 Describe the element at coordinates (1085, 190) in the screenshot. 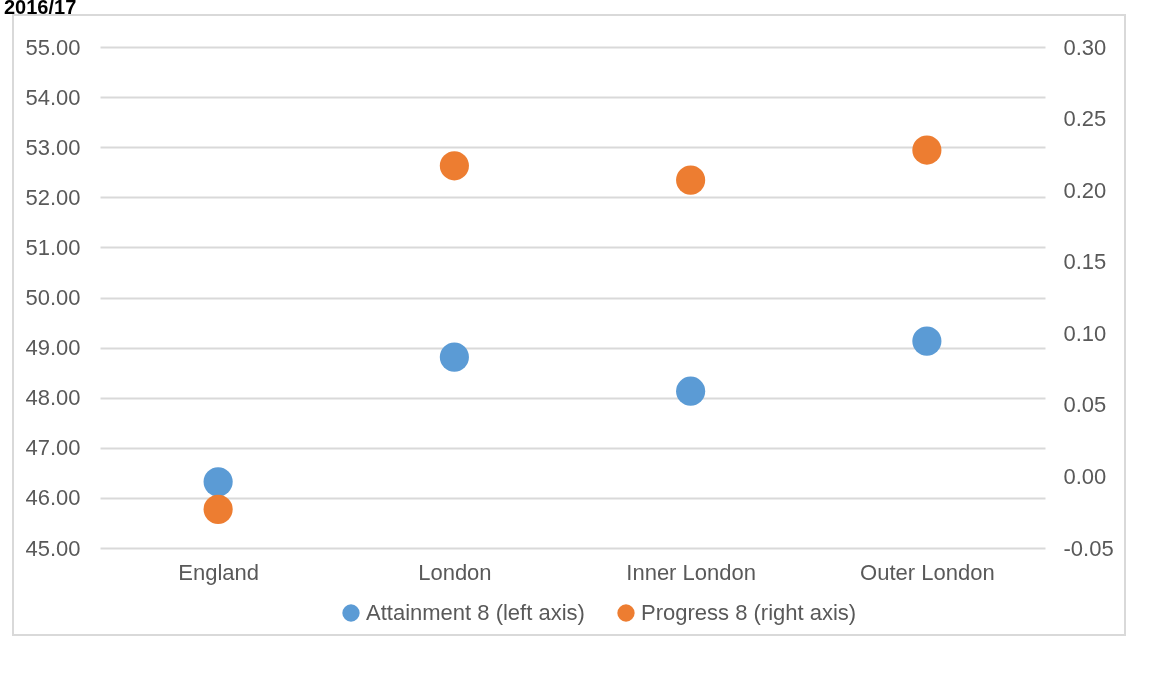

I see `y2-tick-label: 0.20` at that location.